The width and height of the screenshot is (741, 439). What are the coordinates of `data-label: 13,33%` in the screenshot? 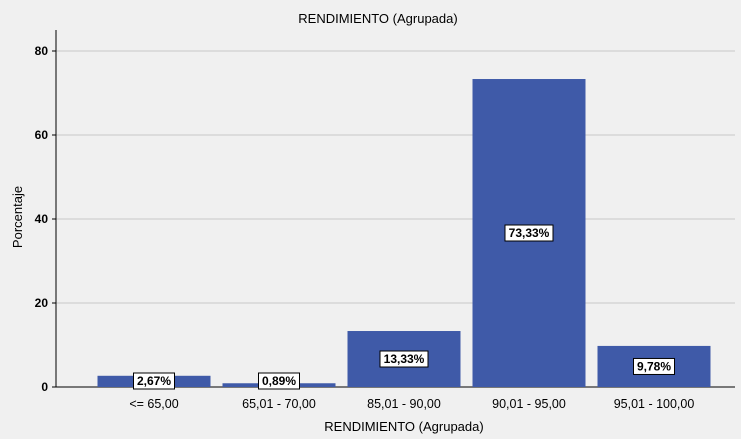 It's located at (404, 359).